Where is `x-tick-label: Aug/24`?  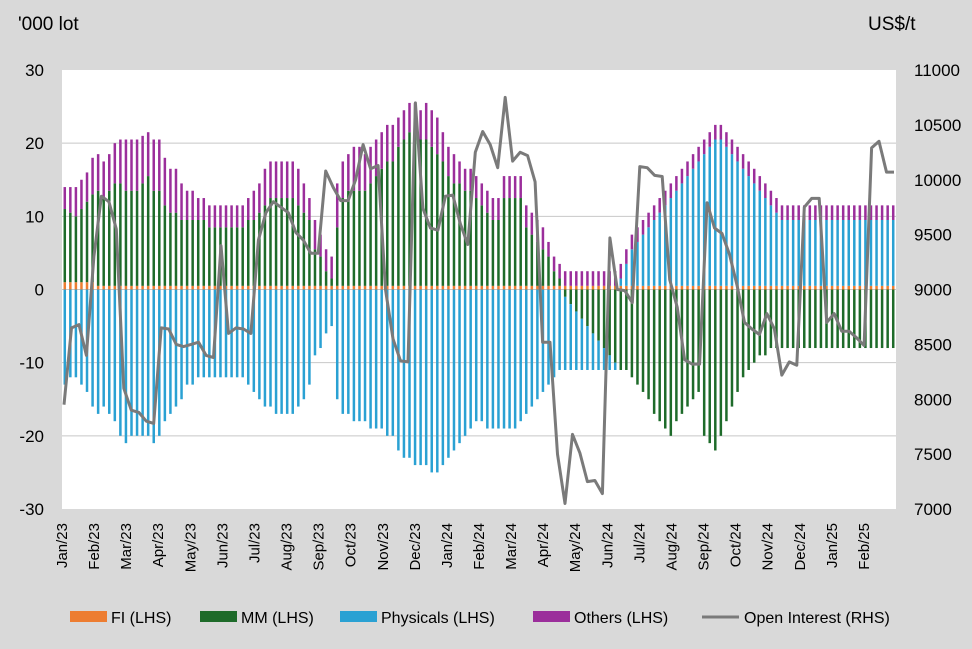 x-tick-label: Aug/24 is located at coordinates (672, 547).